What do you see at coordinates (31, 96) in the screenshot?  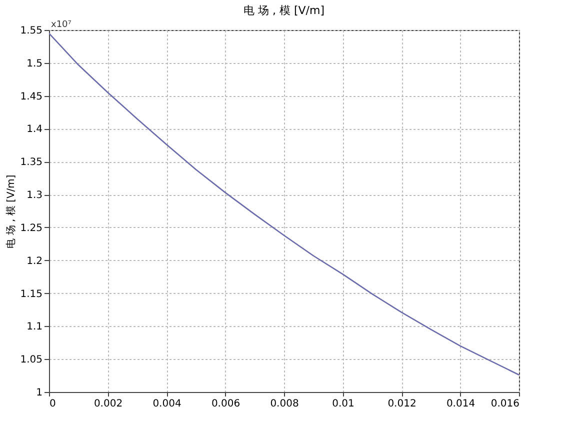 I see `y-tick-label: 1.45` at bounding box center [31, 96].